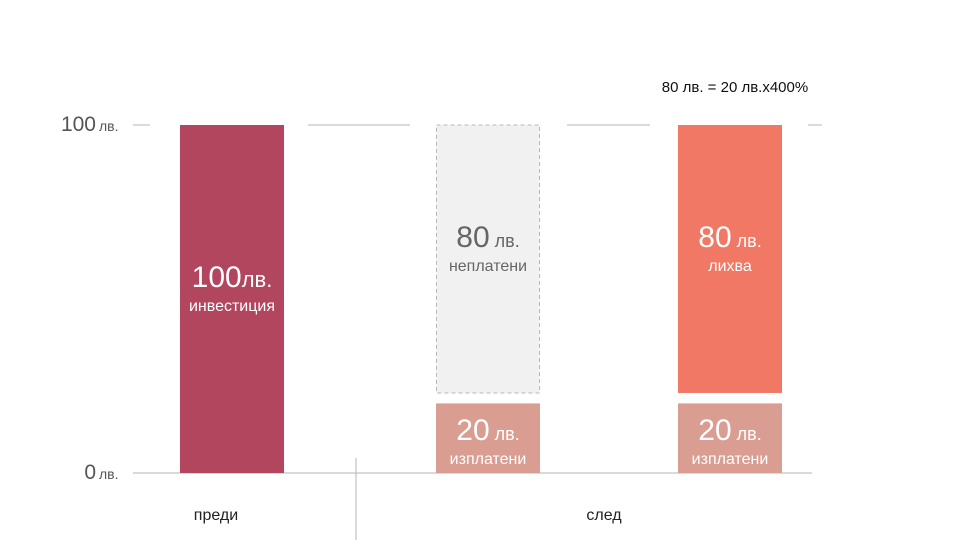  I want to click on annotation-text: 80 лв. = 20 лв.x400%, so click(735, 87).